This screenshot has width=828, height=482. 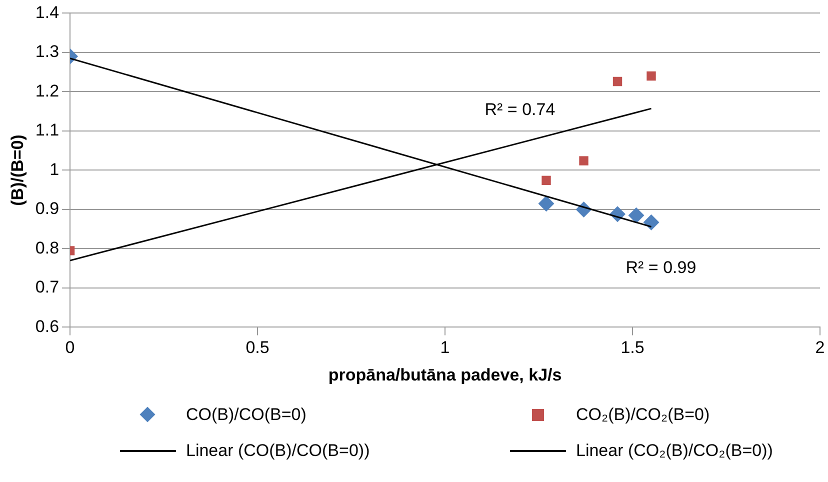 I want to click on y-tick-label: 1.3, so click(x=47, y=52).